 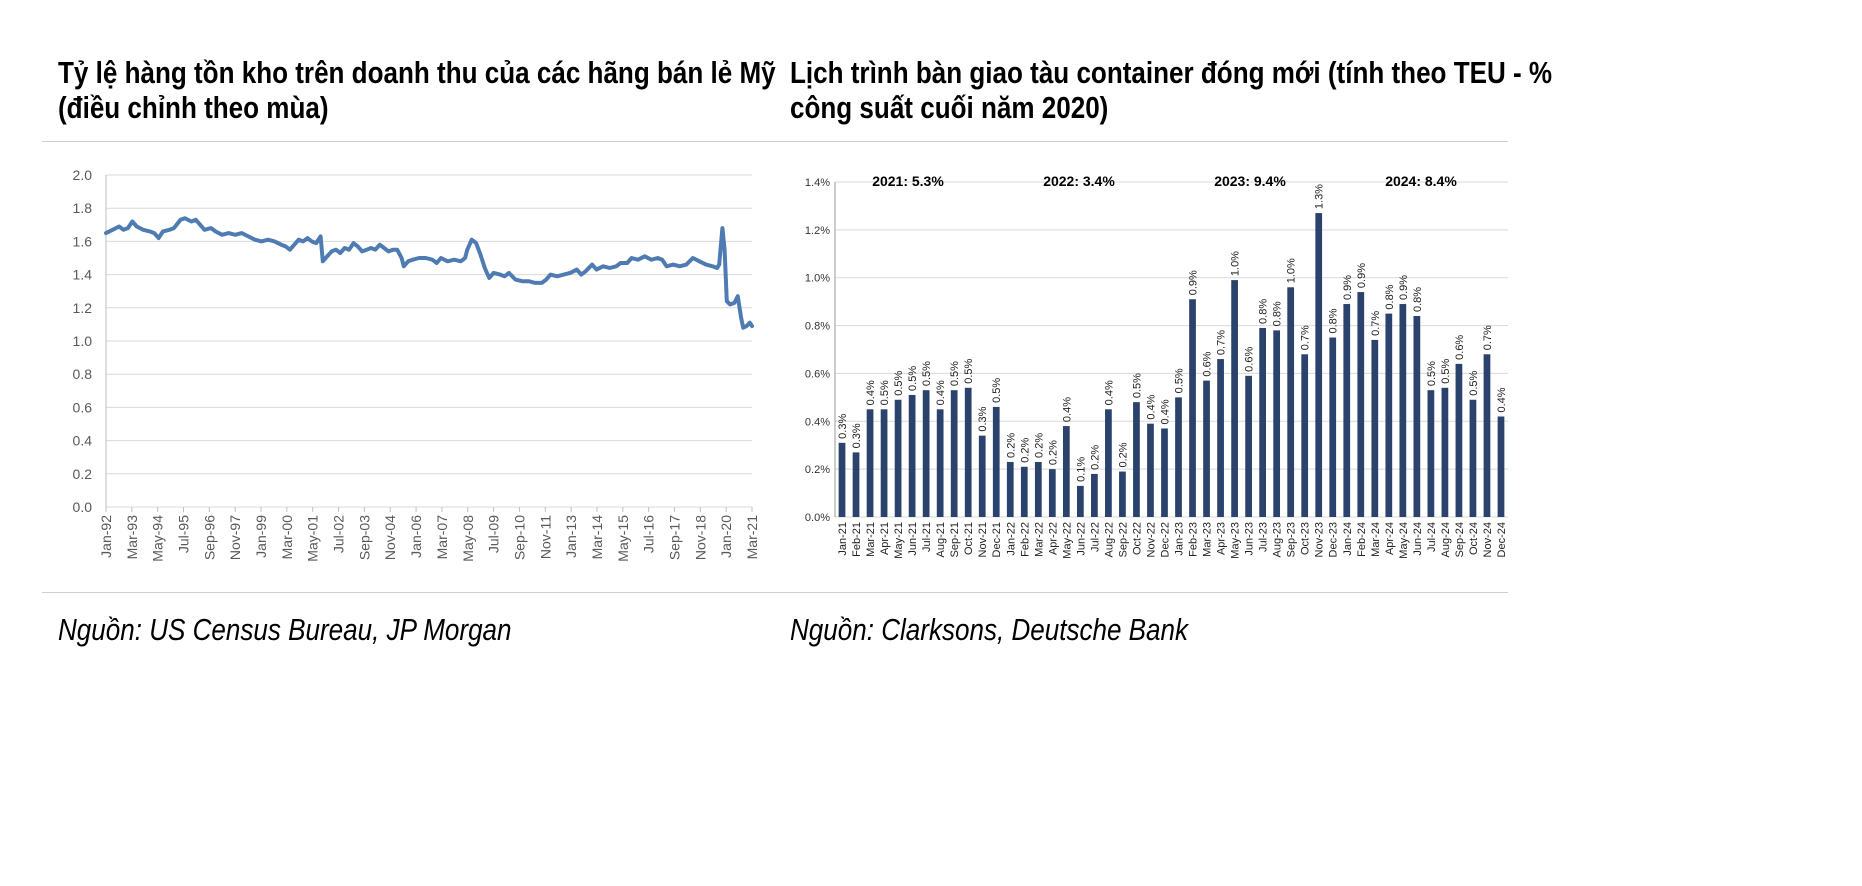 I want to click on x-tick-label: Jun-22, so click(x=1081, y=539).